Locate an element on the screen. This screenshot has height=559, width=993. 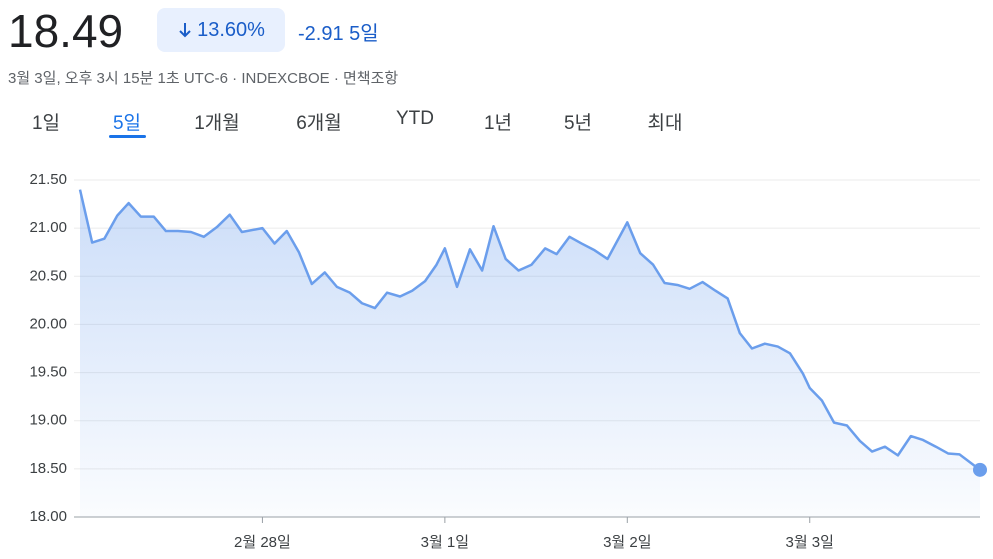
y-tick-label: 21.00 is located at coordinates (48, 227).